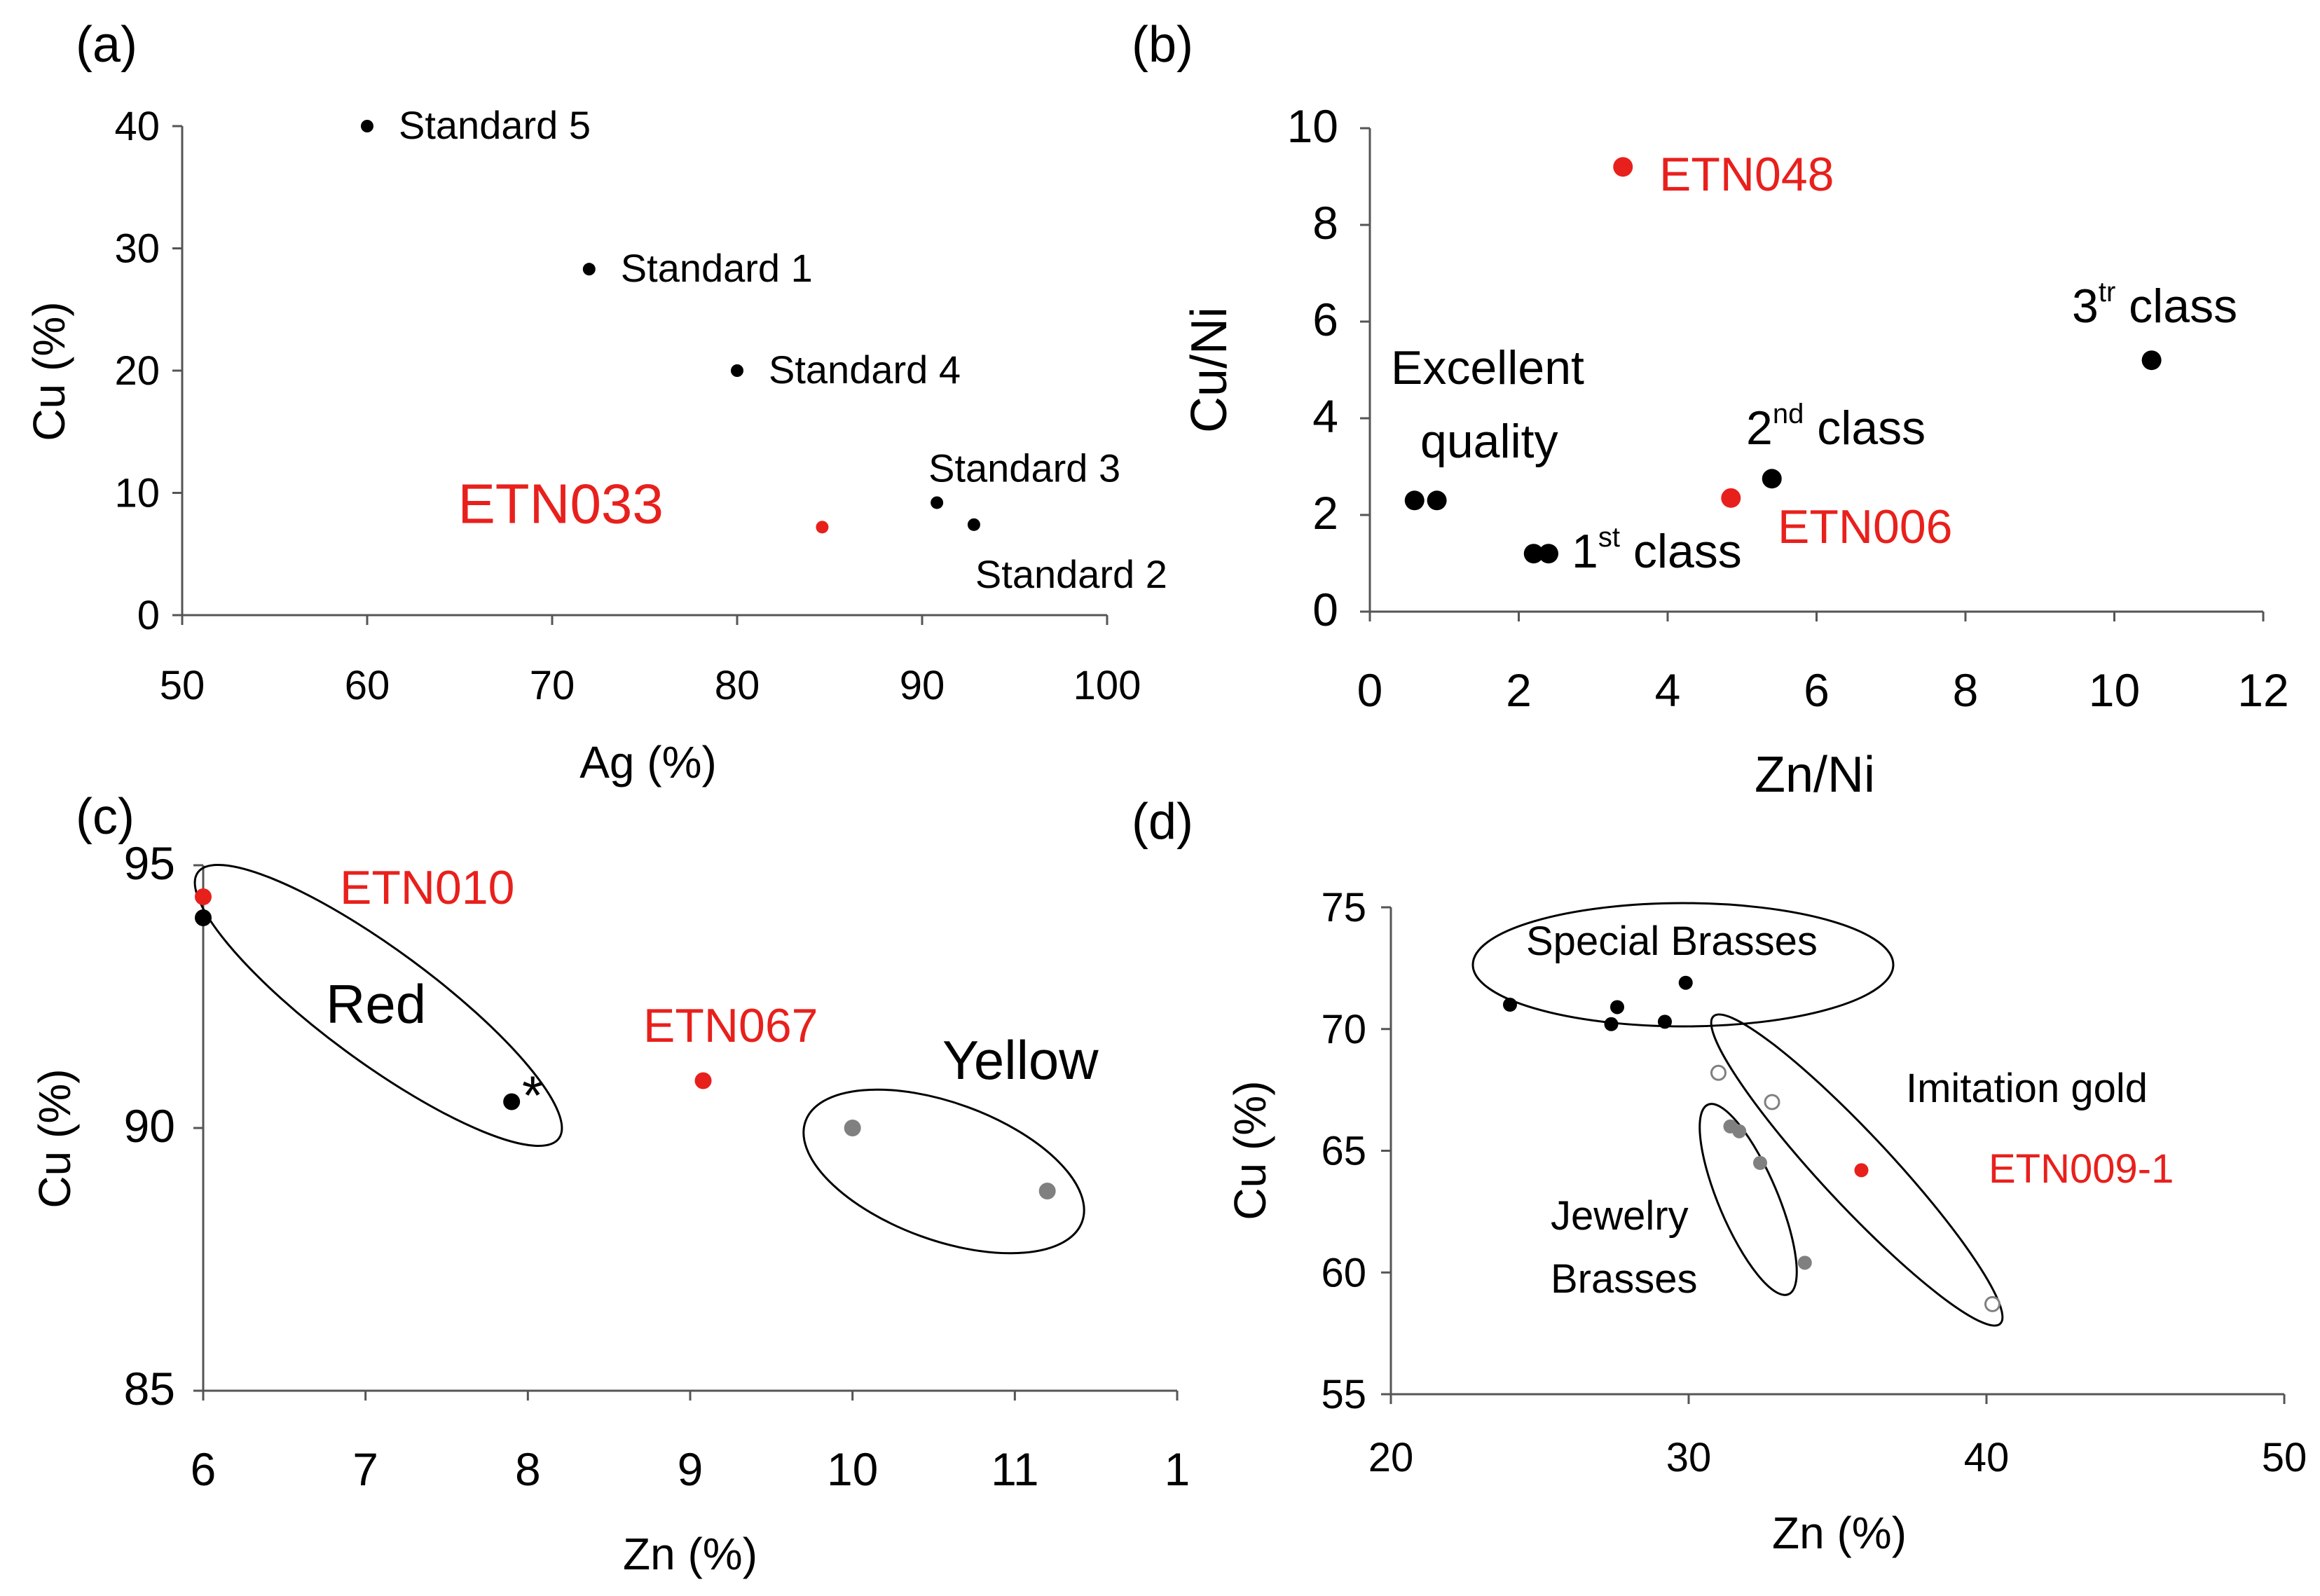 The height and width of the screenshot is (1596, 2320). What do you see at coordinates (106, 45) in the screenshot?
I see `panel-a-label: (a)` at bounding box center [106, 45].